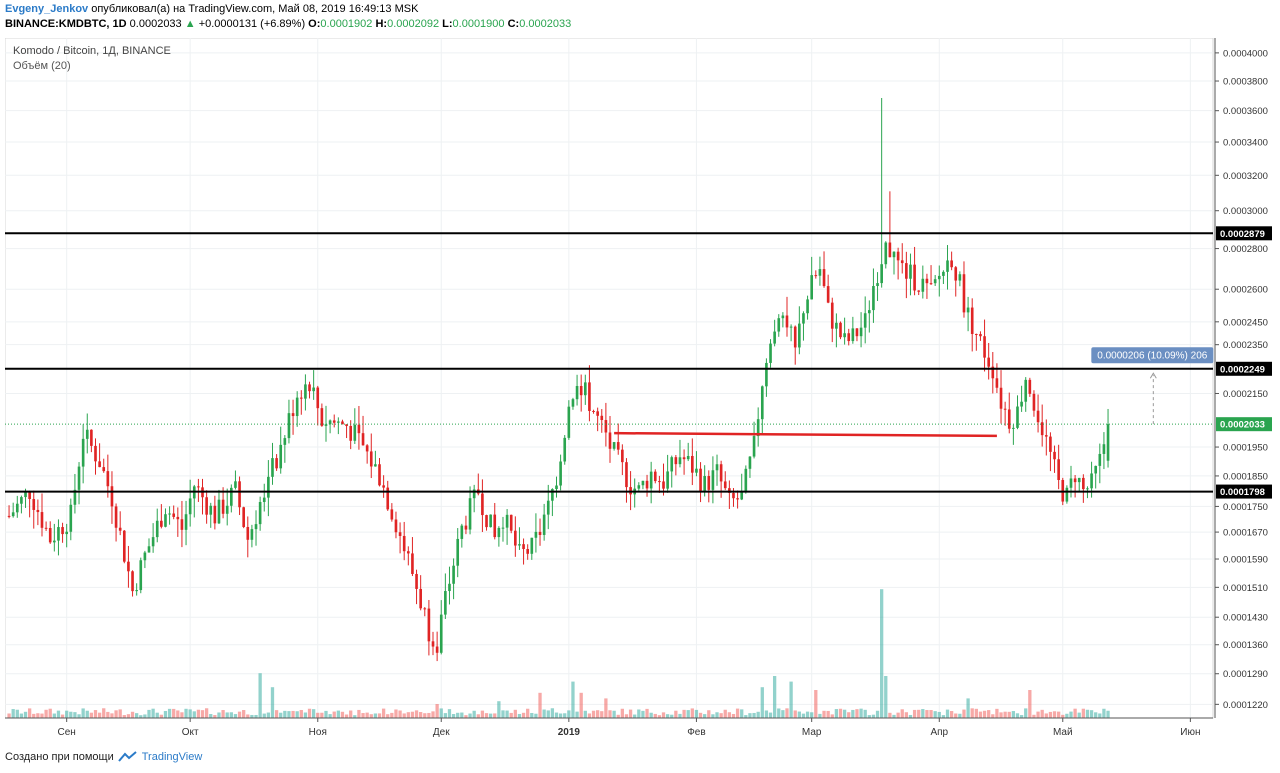 The image size is (1280, 773). Describe the element at coordinates (47, 9) in the screenshot. I see `author-link: Evgeny_Jenkov` at that location.